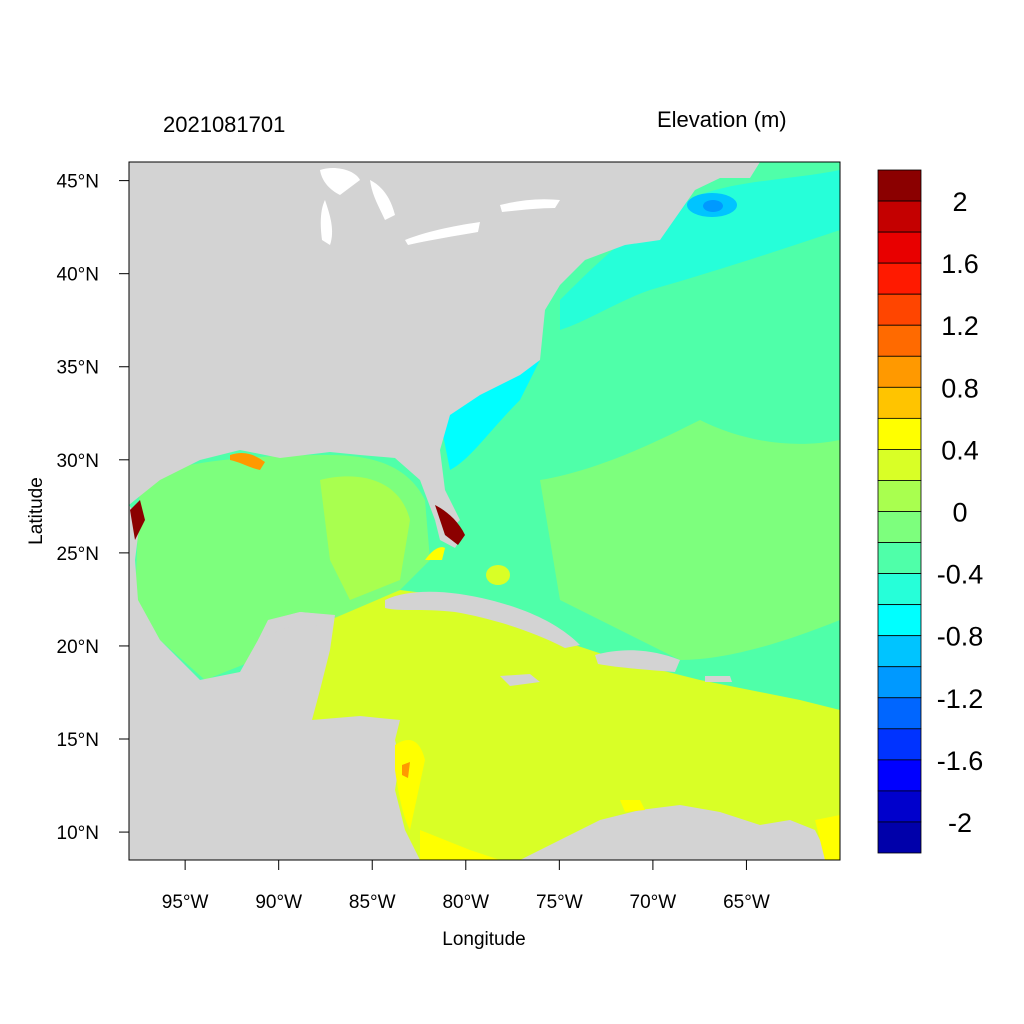 This screenshot has height=1024, width=1024. I want to click on venezuela-coast-high, so click(632, 806).